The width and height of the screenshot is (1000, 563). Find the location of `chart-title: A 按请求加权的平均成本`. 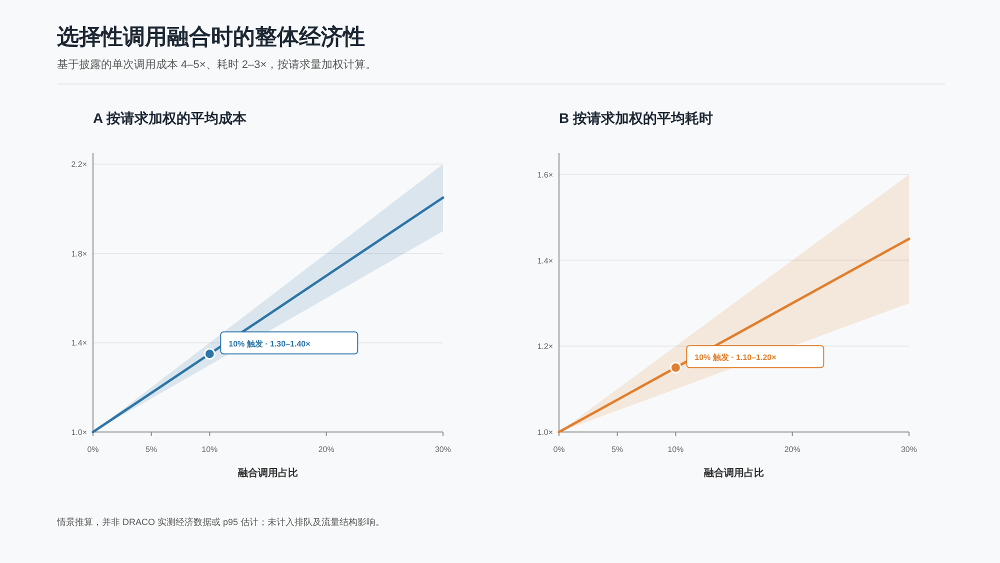

chart-title: A 按请求加权的平均成本 is located at coordinates (170, 118).